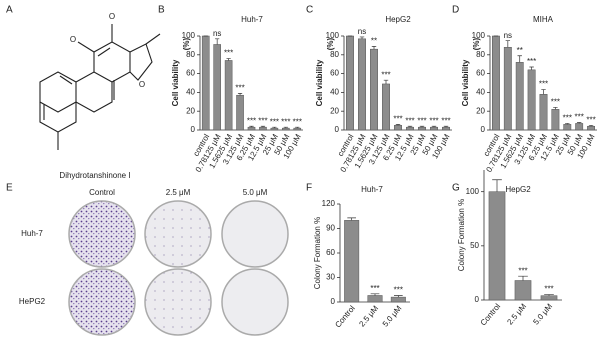 The width and height of the screenshot is (600, 348). What do you see at coordinates (329, 203) in the screenshot?
I see `y-tick-label: 120` at bounding box center [329, 203].